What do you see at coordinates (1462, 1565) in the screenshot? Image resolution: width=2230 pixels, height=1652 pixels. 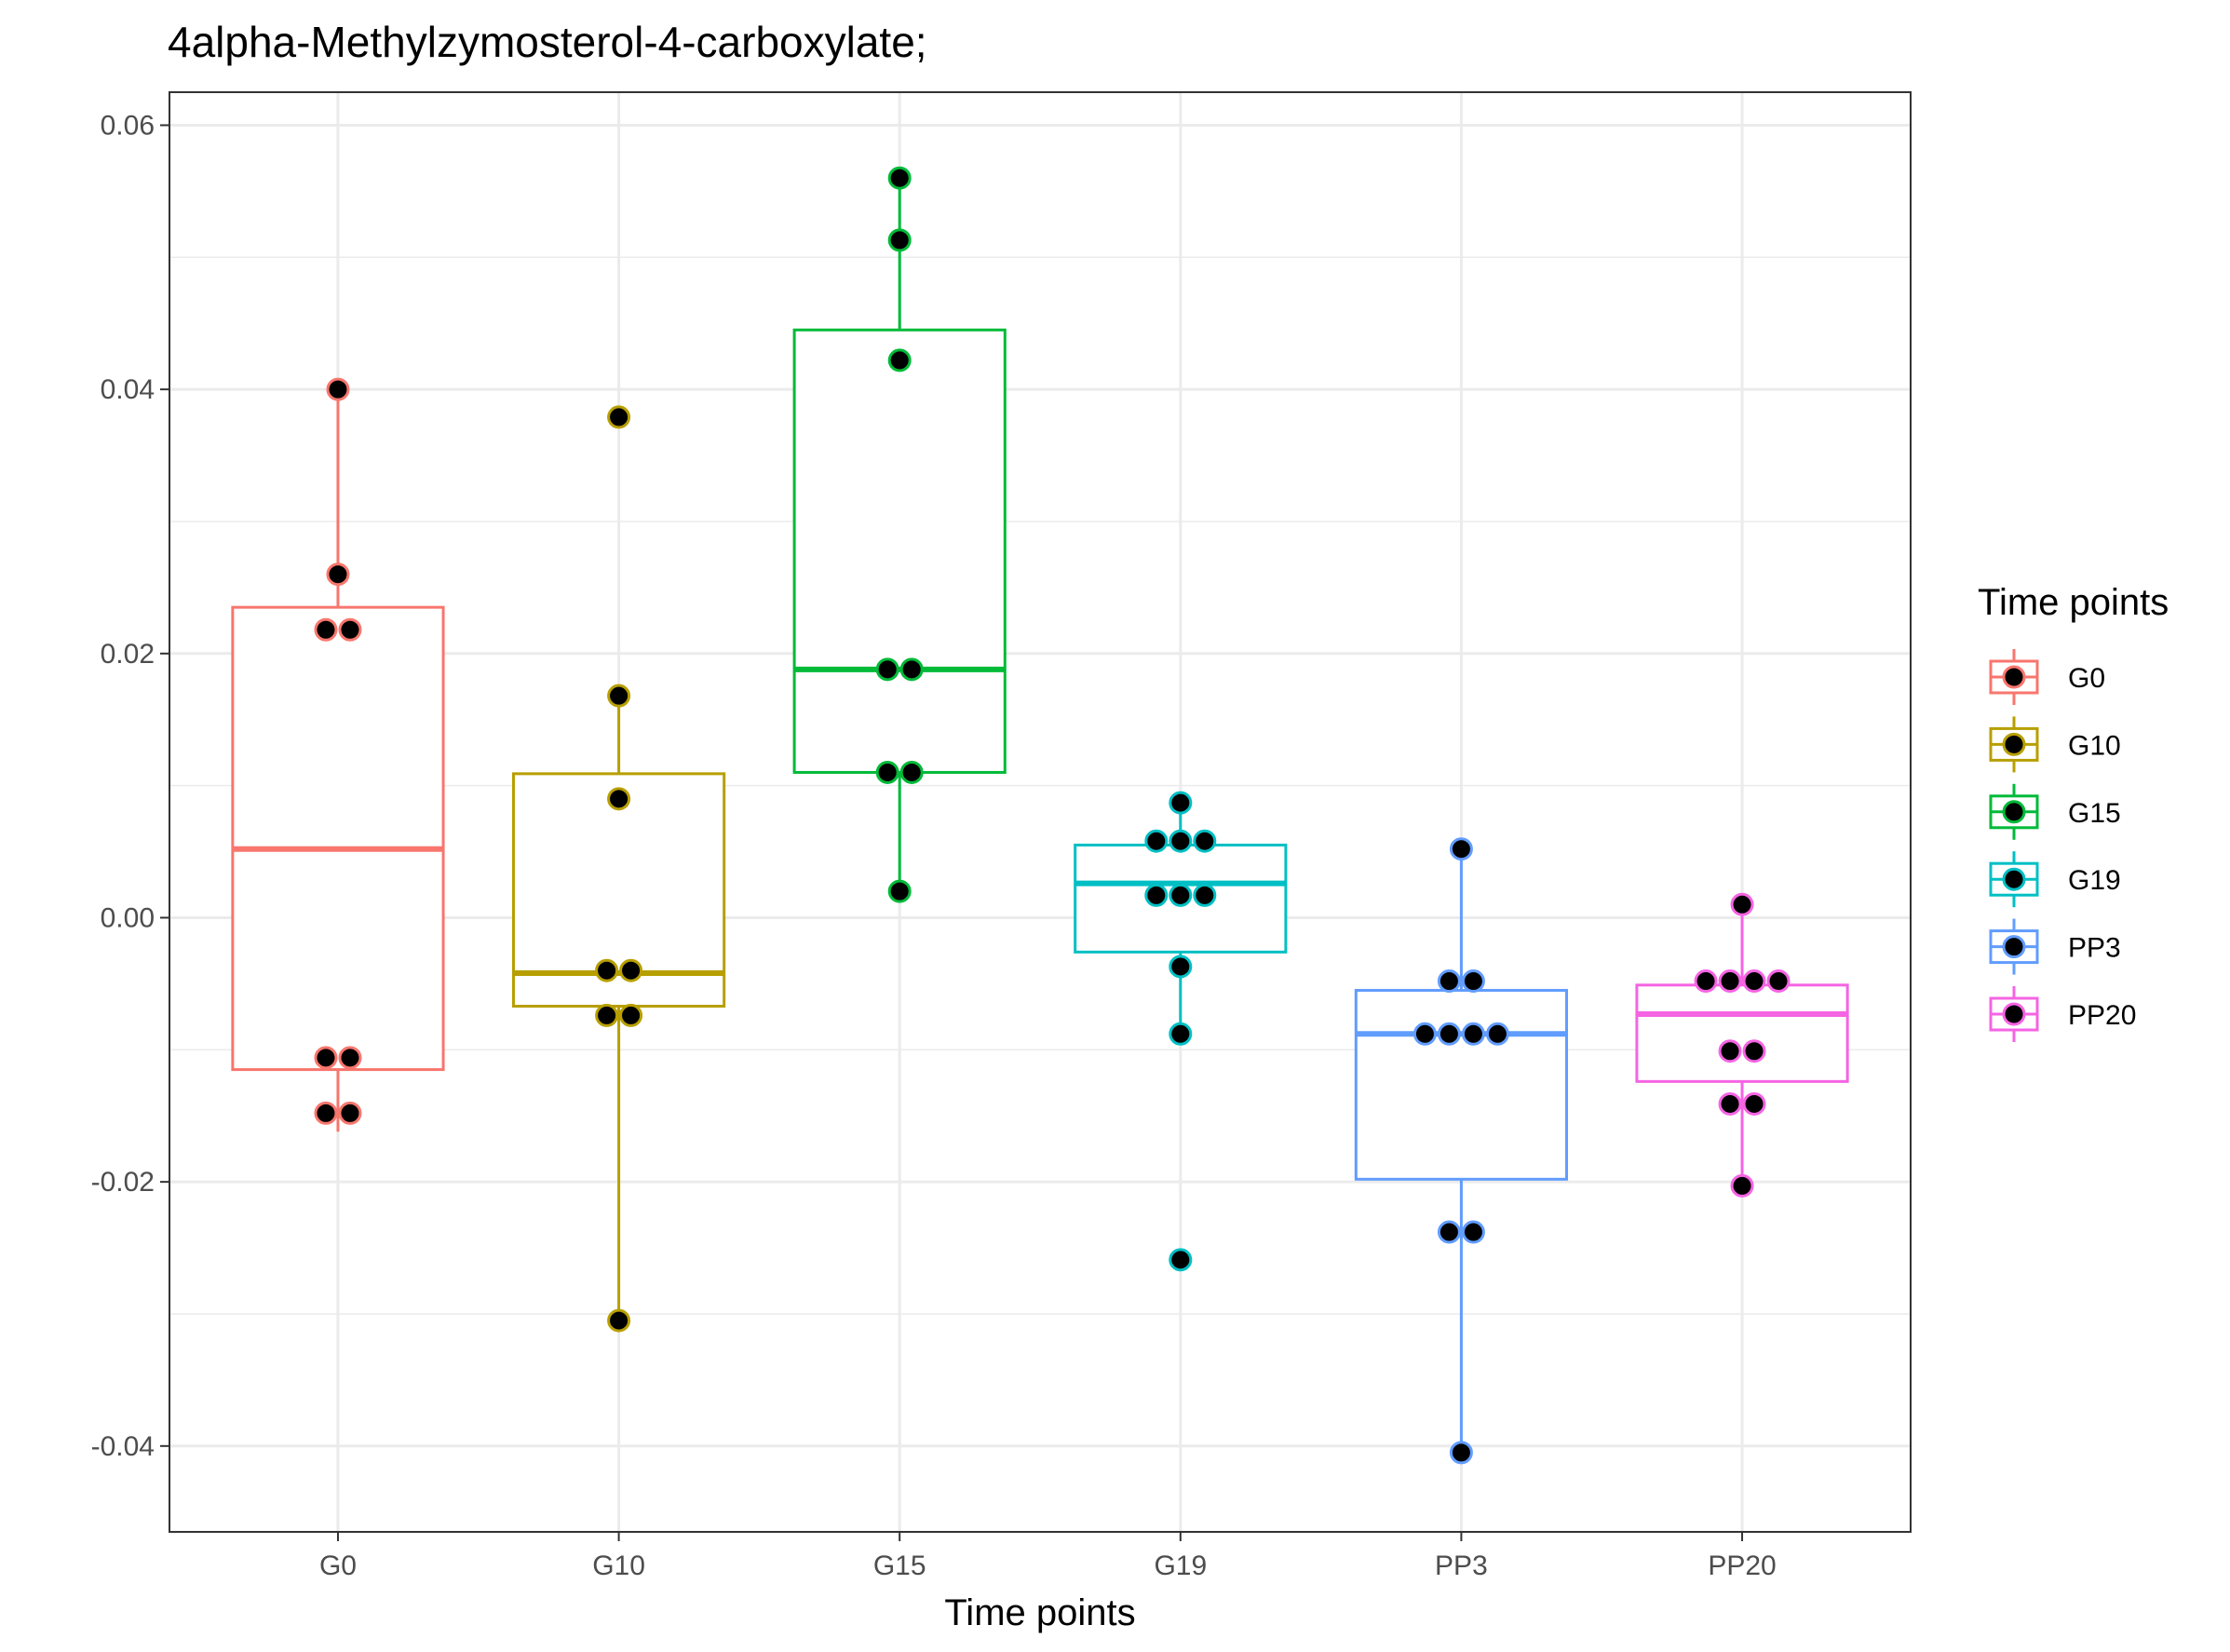 I see `x-tick-label: PP3` at bounding box center [1462, 1565].